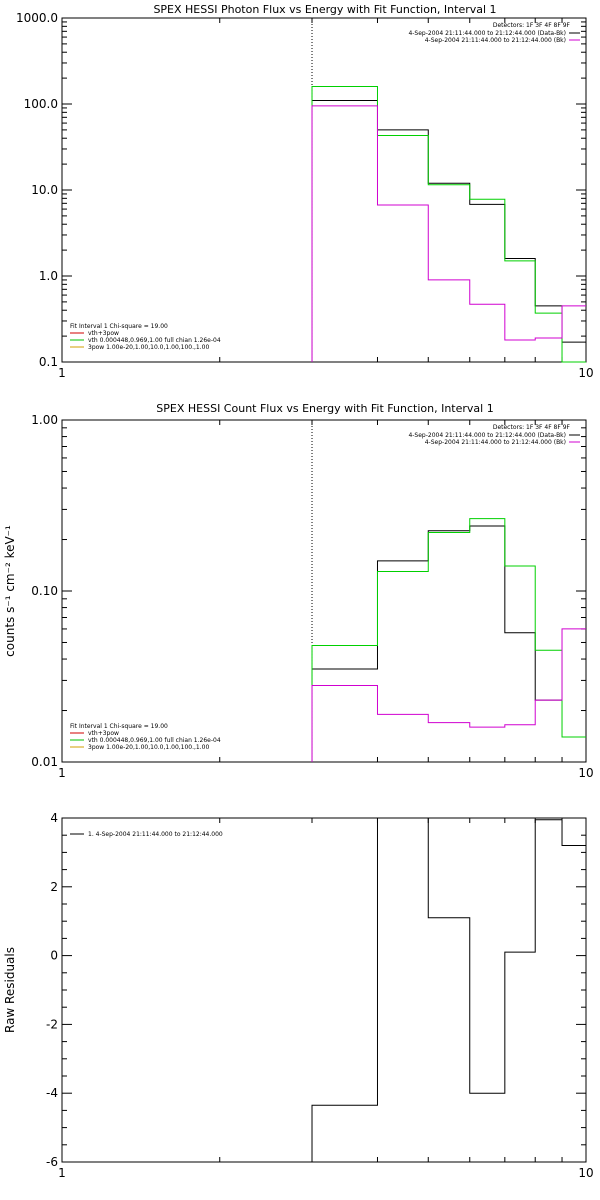 This screenshot has height=1200, width=600. I want to click on y-tick-label: 2, so click(54, 887).